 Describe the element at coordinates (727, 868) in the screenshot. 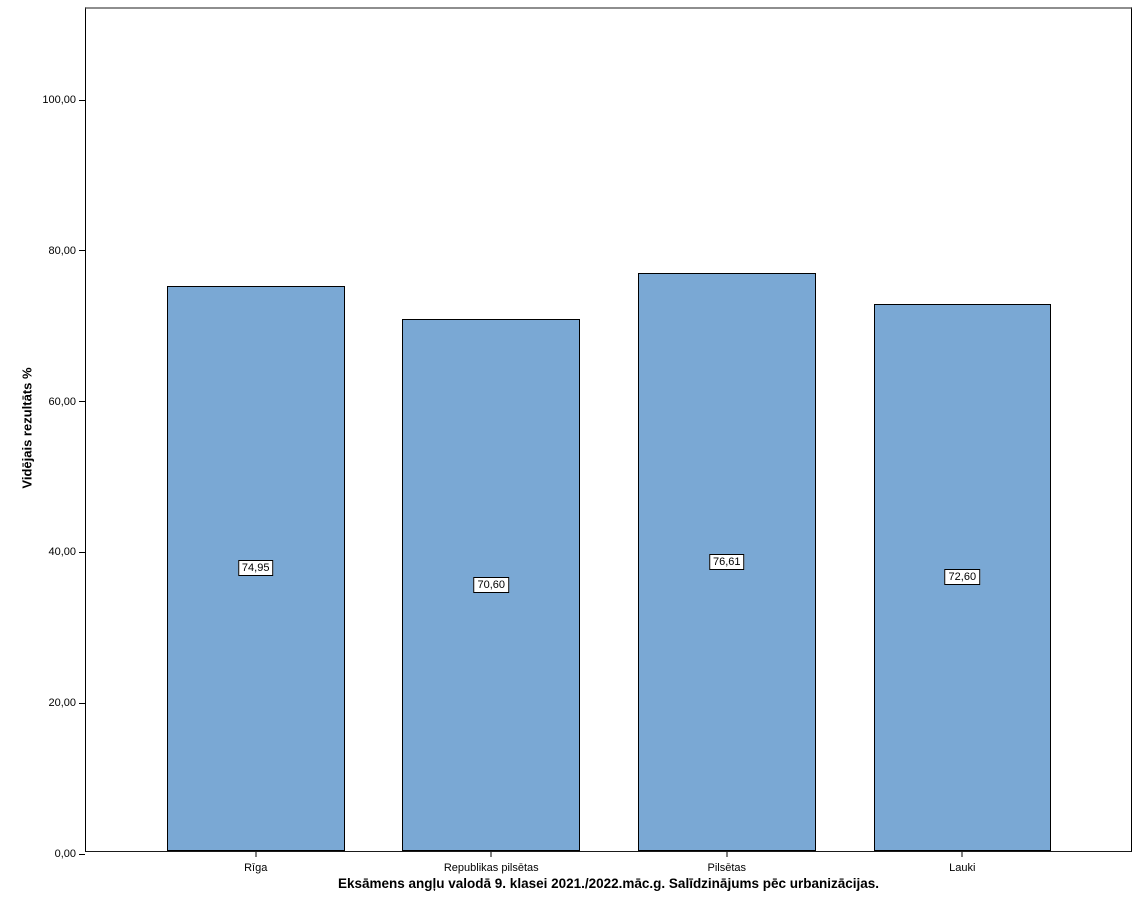

I see `x-axis-category-label: Pilsētas` at that location.